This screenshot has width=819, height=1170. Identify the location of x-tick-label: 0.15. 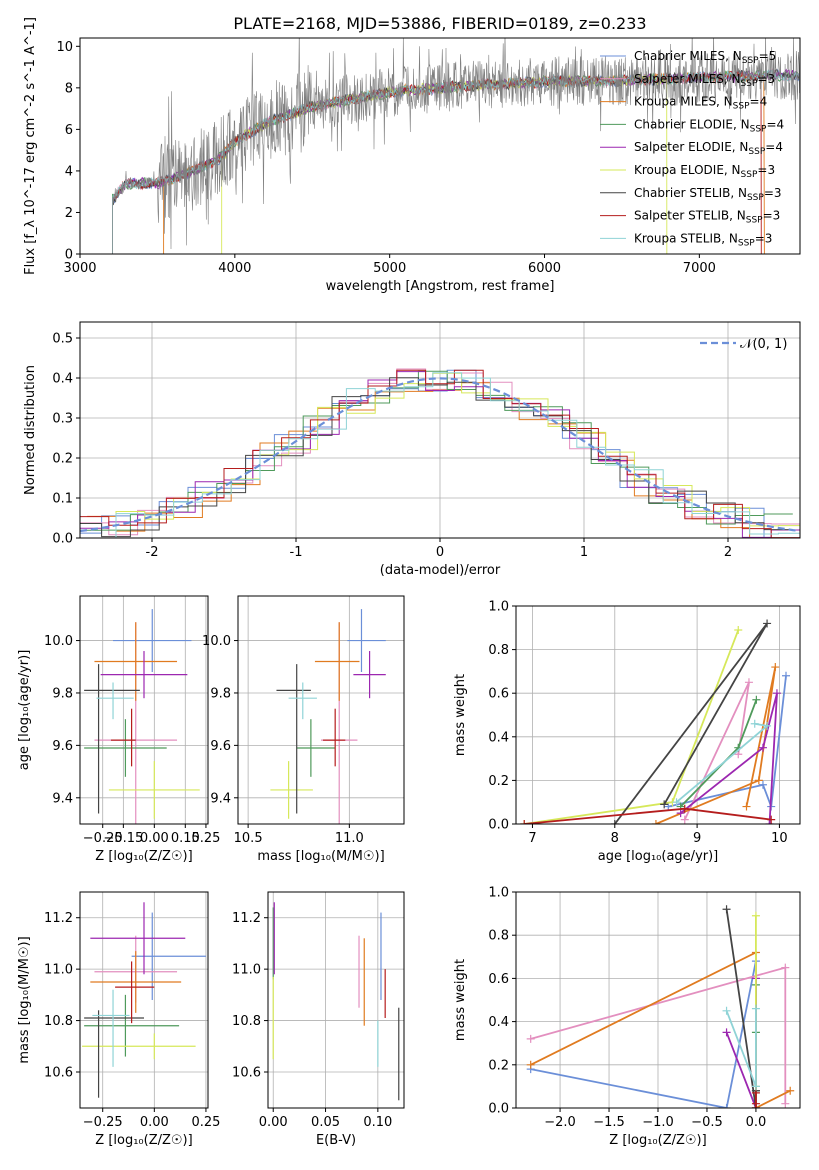
(185, 838).